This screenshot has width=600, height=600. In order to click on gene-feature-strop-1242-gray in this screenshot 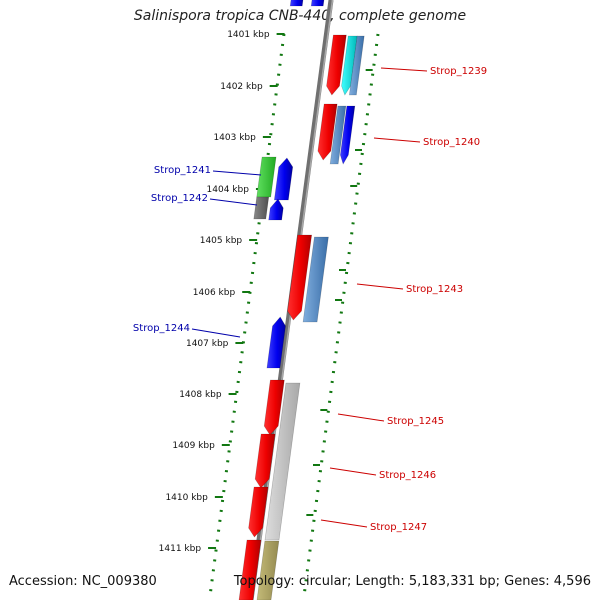, I will do `click(261, 208)`.